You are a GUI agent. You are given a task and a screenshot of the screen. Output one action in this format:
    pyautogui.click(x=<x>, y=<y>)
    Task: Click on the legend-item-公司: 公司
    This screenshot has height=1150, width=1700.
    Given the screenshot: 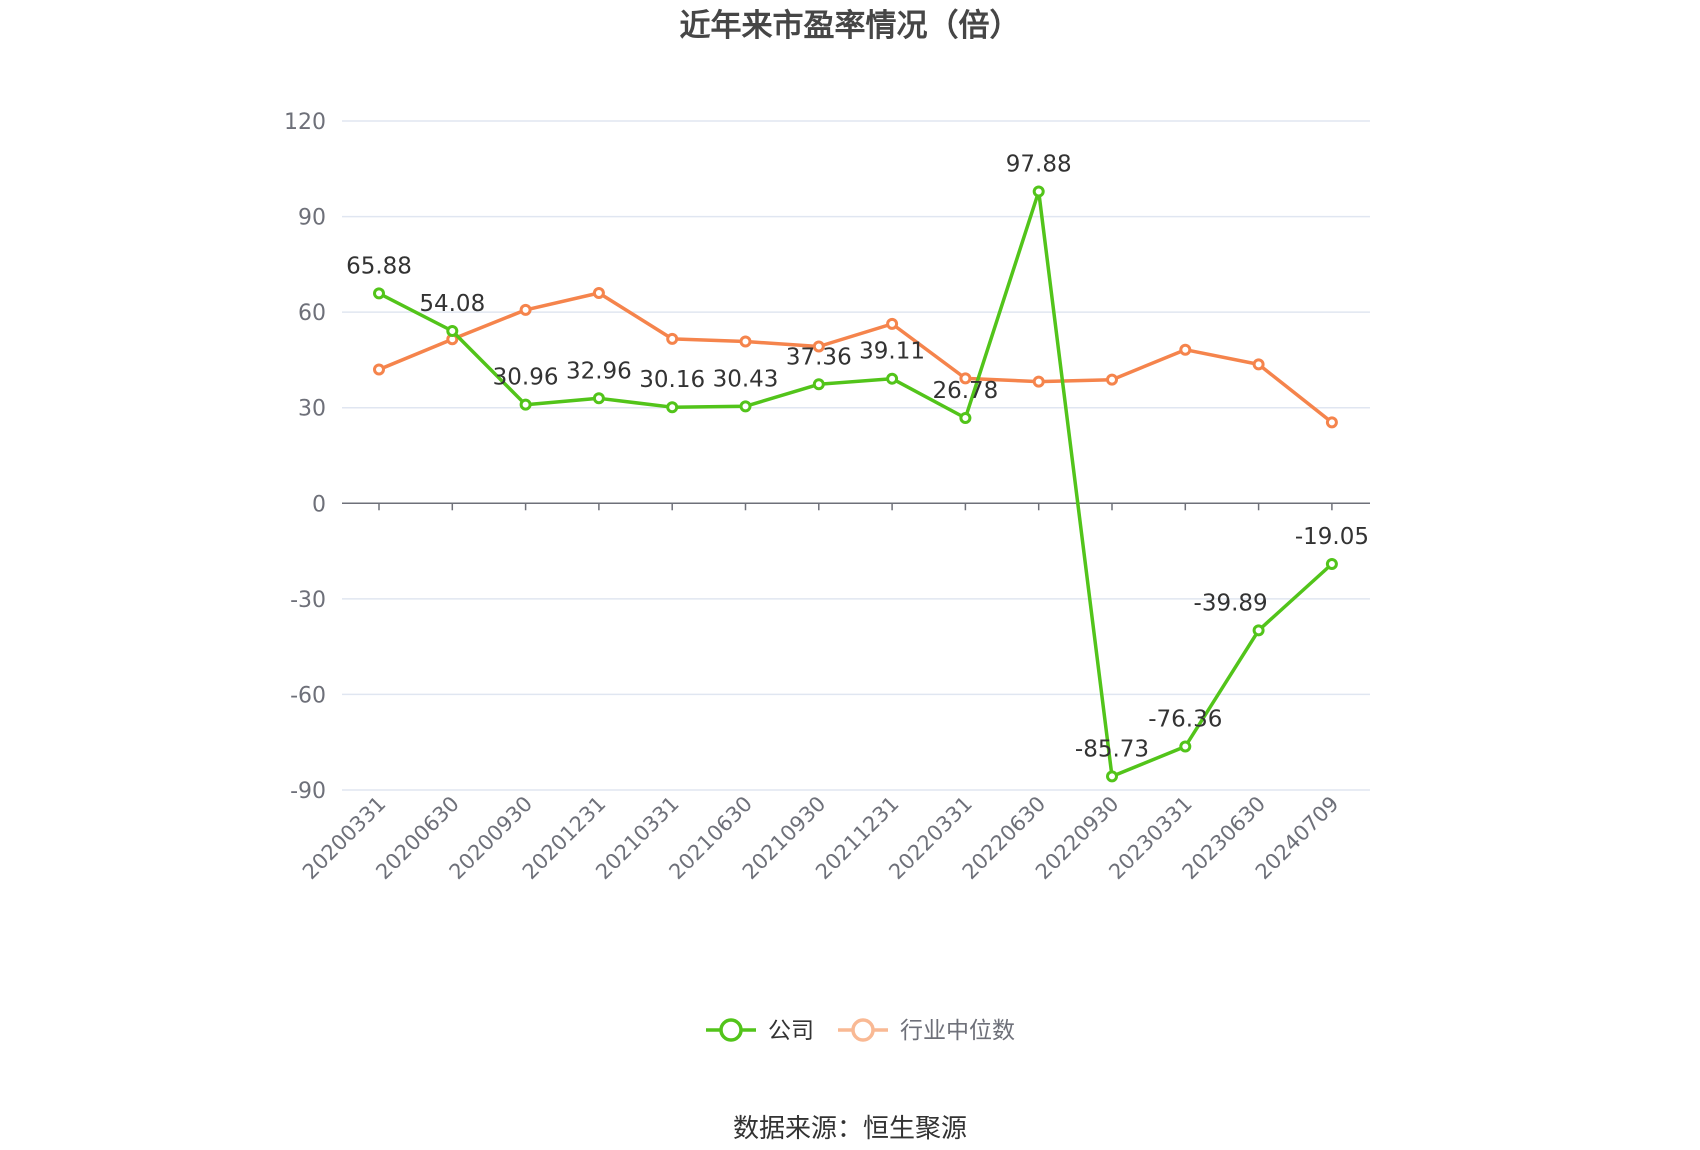 What is the action you would take?
    pyautogui.click(x=760, y=1031)
    